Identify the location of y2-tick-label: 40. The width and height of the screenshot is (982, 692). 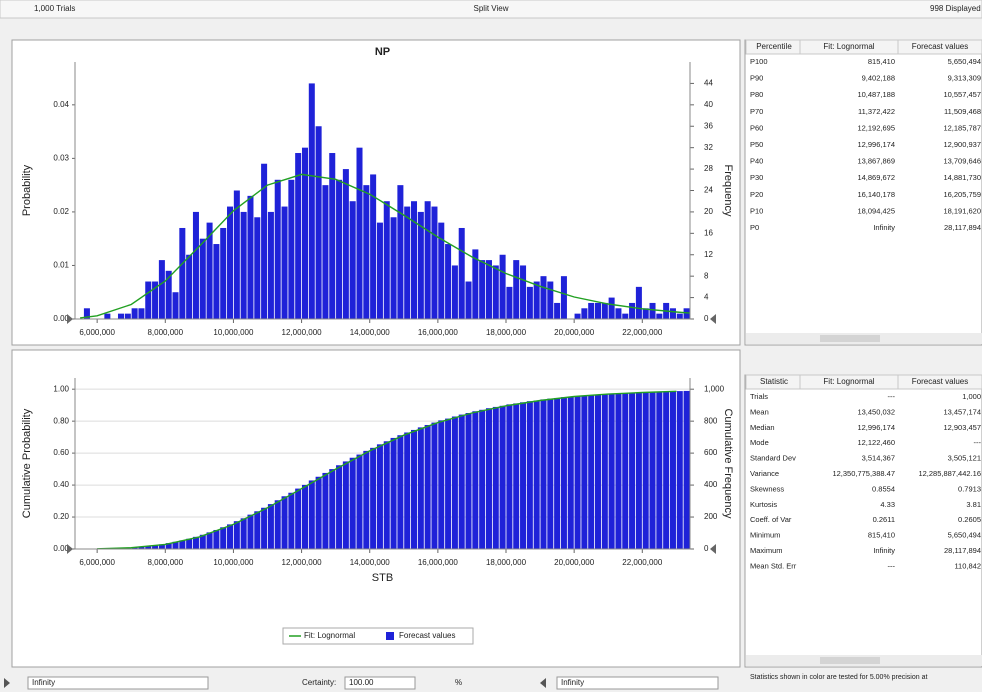
(708, 104).